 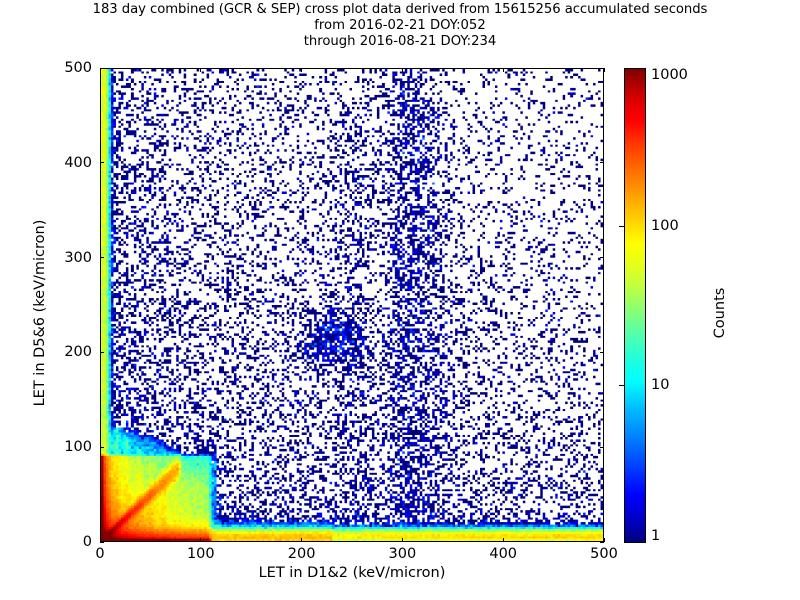 What do you see at coordinates (78, 352) in the screenshot?
I see `y-tick-label-200: 200` at bounding box center [78, 352].